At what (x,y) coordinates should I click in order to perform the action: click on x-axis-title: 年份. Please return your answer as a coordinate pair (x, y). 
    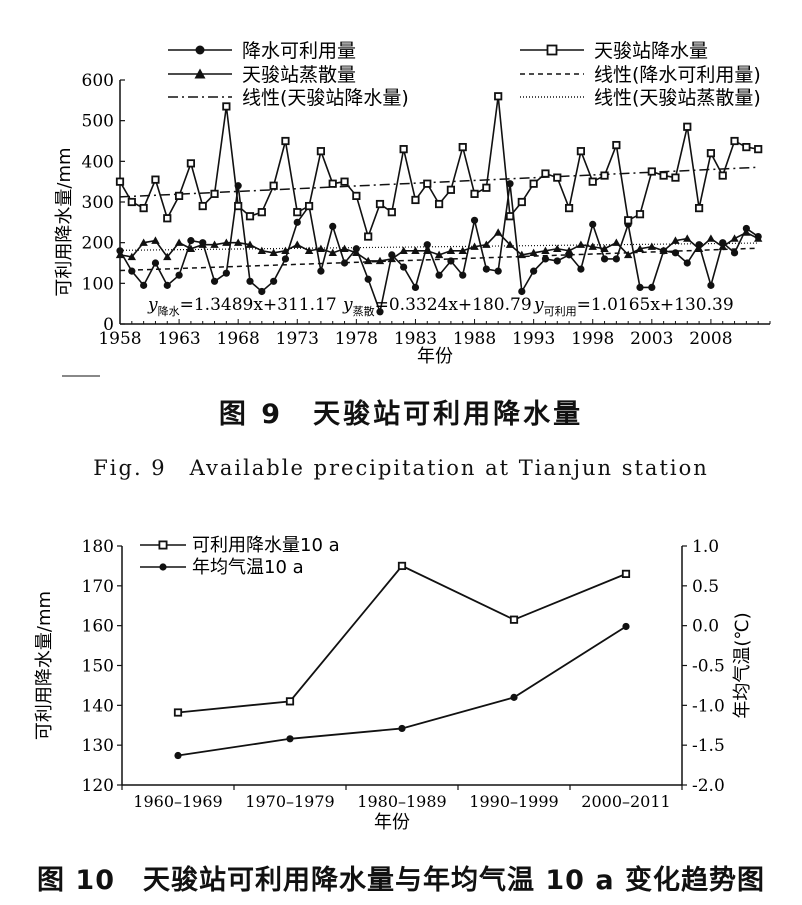
    Looking at the image, I should click on (392, 822).